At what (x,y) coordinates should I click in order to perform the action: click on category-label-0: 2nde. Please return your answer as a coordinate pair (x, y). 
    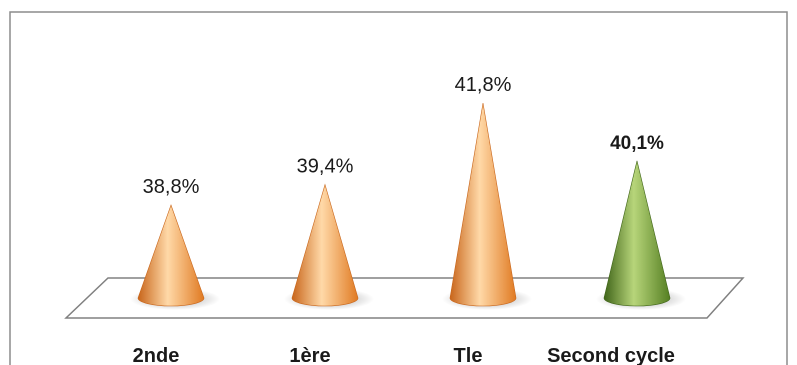
    Looking at the image, I should click on (156, 355).